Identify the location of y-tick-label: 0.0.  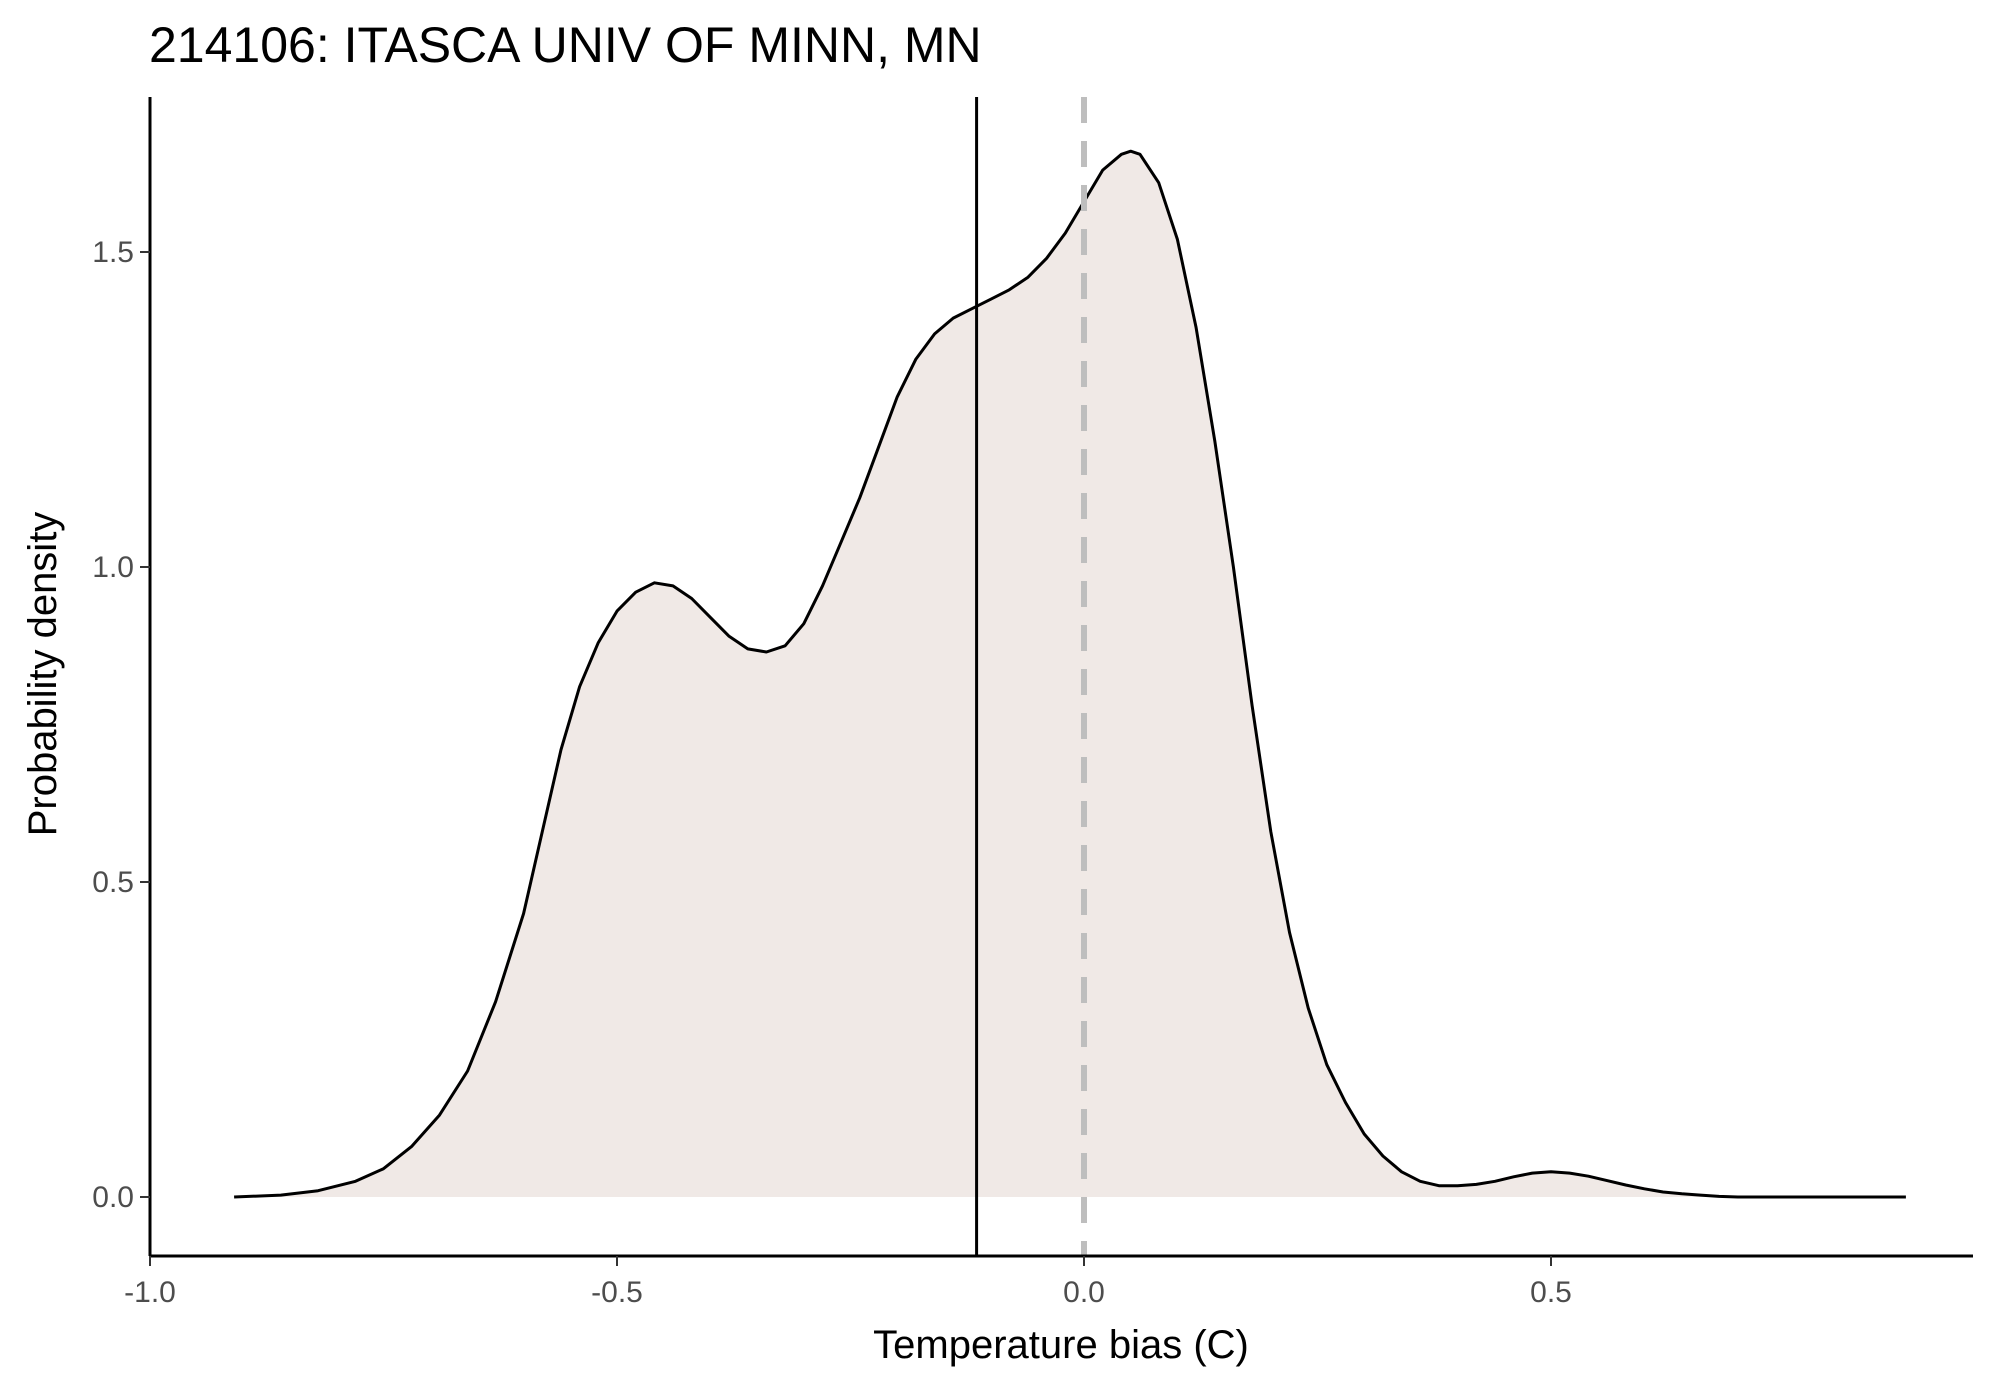
(113, 1197).